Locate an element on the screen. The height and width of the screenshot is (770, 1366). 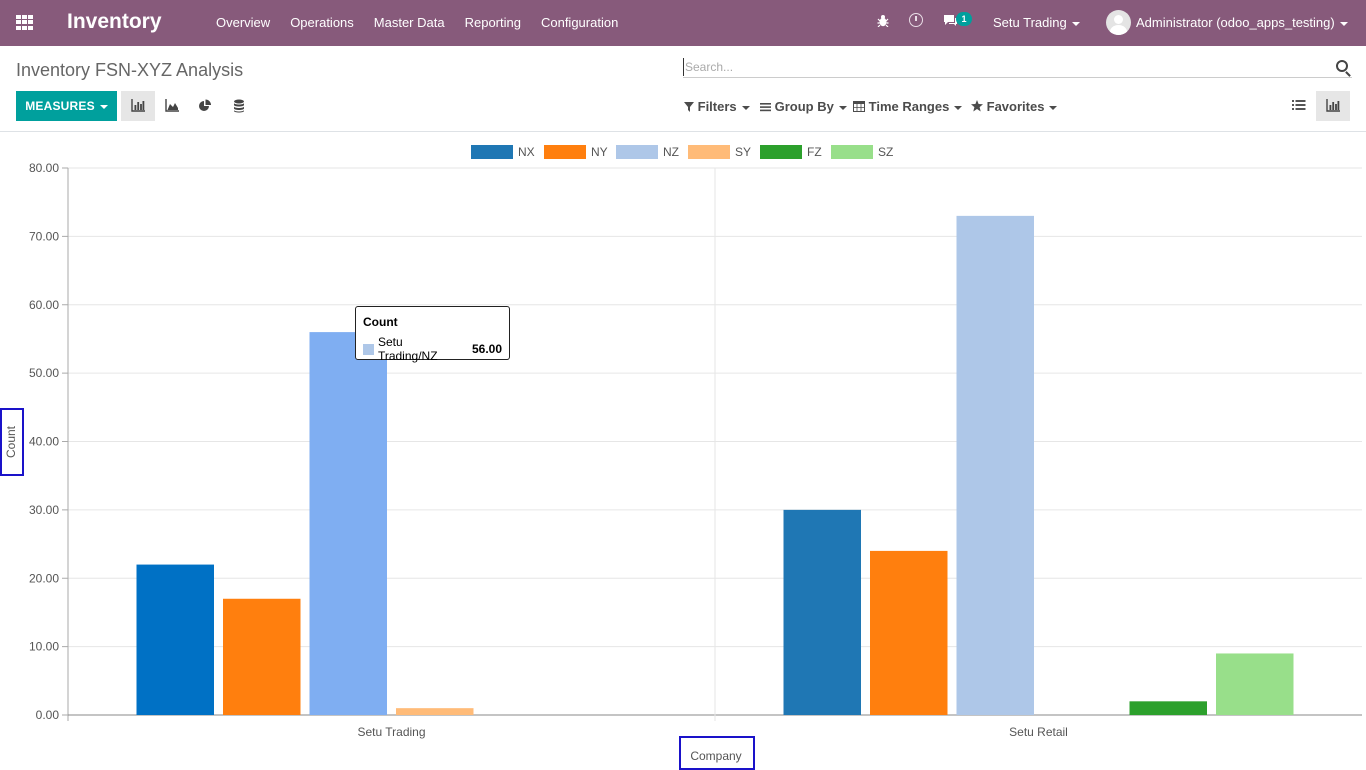
y-tick-label: 50.00 is located at coordinates (44, 373).